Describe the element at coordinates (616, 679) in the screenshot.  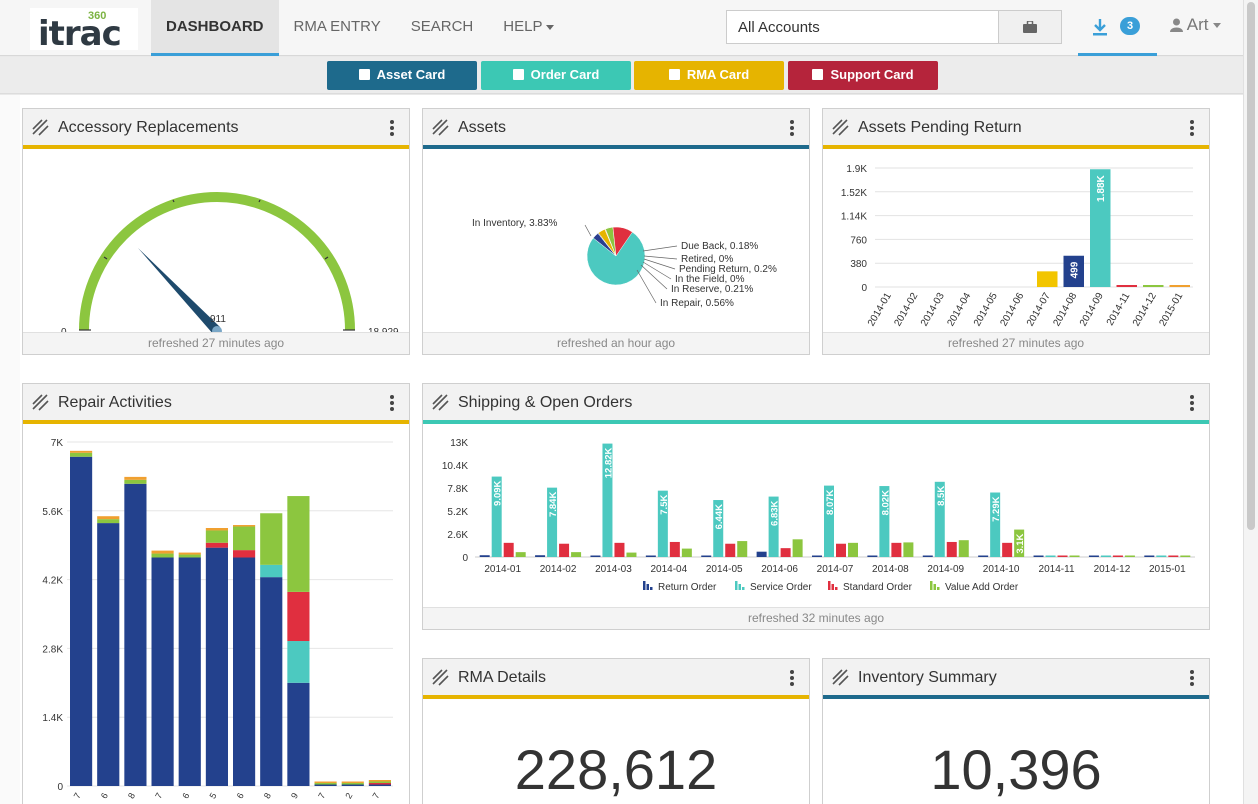
I see `widget-header: RMA Details` at that location.